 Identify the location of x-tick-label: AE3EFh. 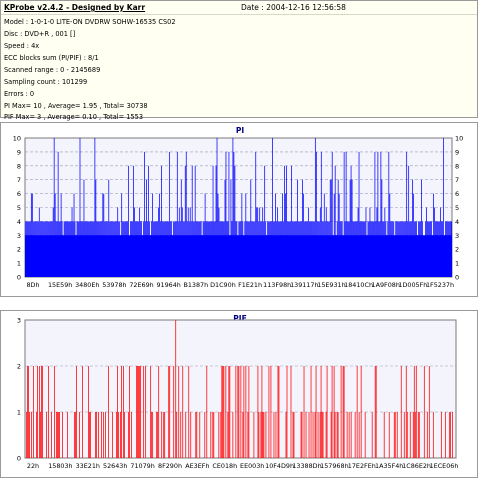
(197, 466).